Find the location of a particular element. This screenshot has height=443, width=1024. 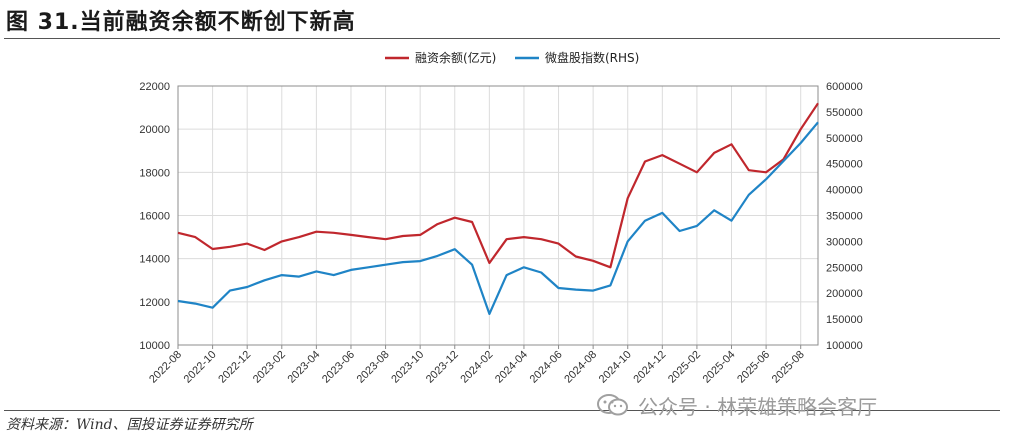

y-right-tick-label: 500000 is located at coordinates (844, 139).